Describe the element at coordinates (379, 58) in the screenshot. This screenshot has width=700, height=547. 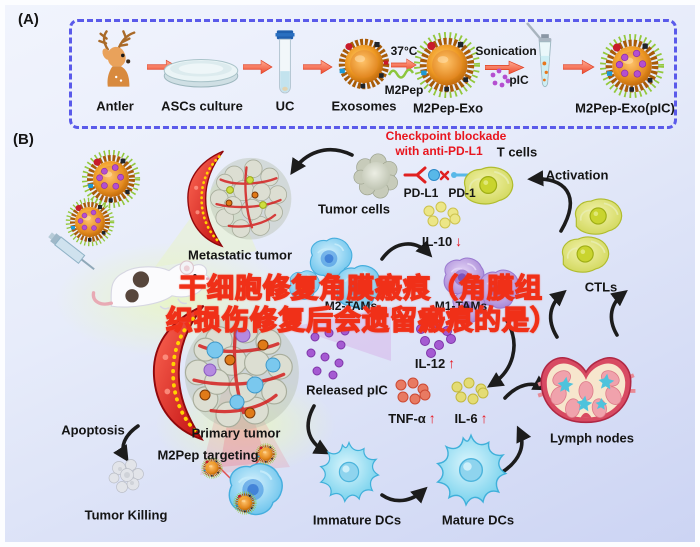
I see `panel-a-art` at that location.